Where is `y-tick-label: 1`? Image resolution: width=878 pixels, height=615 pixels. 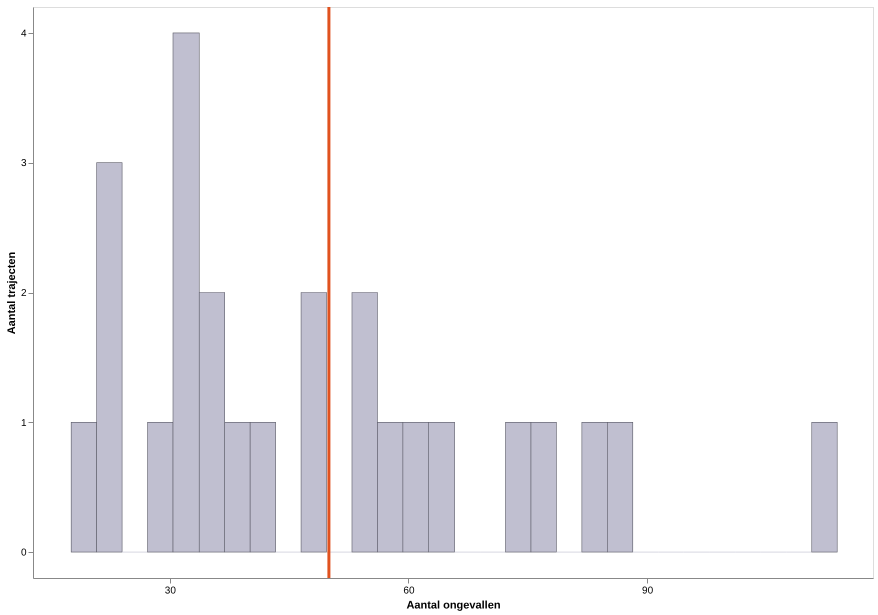 y-tick-label: 1 is located at coordinates (23, 423).